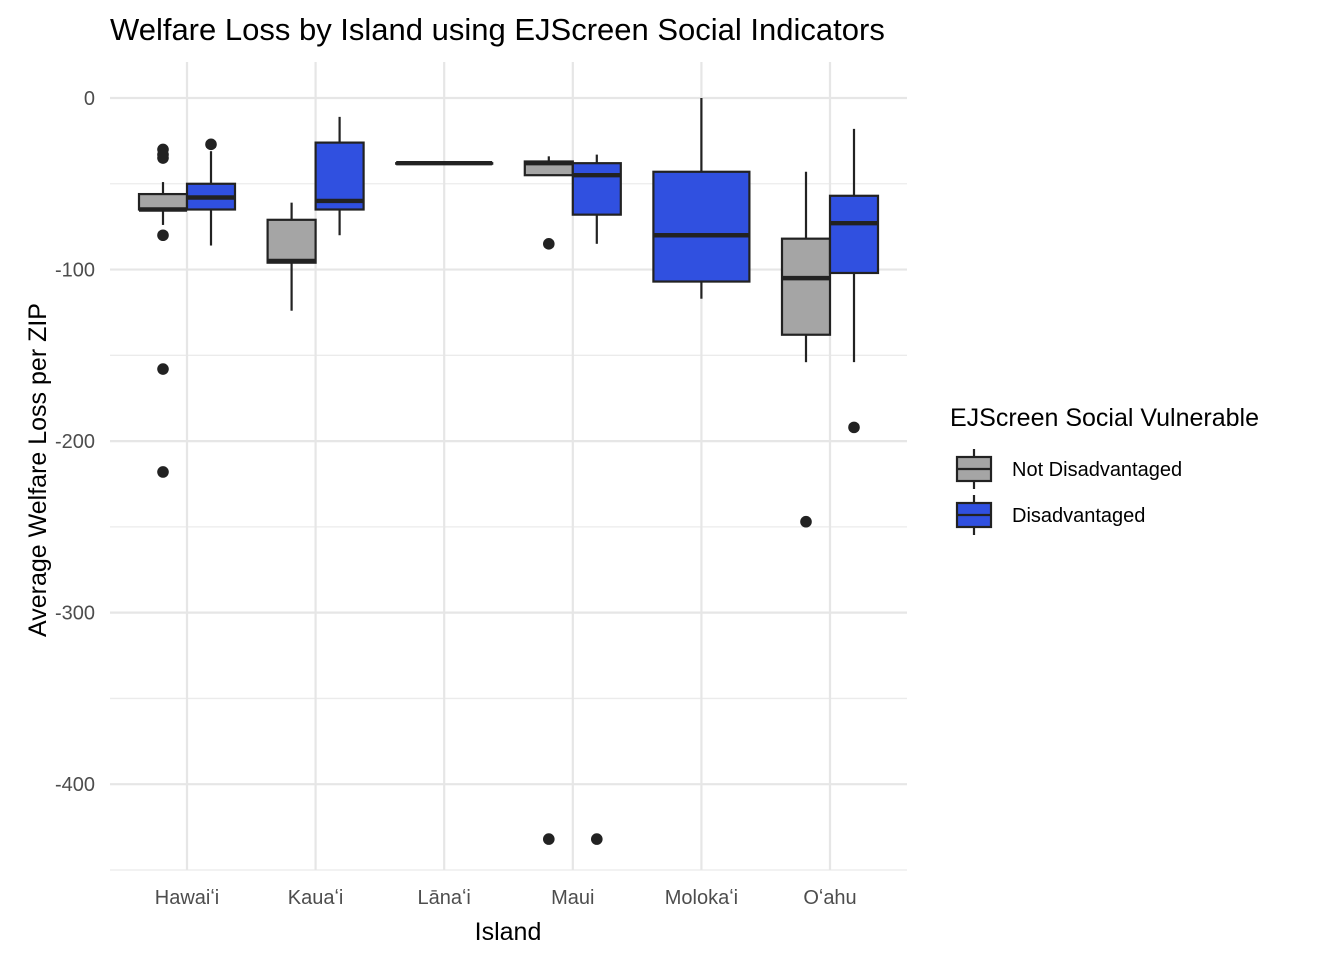  What do you see at coordinates (187, 898) in the screenshot?
I see `x-tick-label: Hawaiʻi` at bounding box center [187, 898].